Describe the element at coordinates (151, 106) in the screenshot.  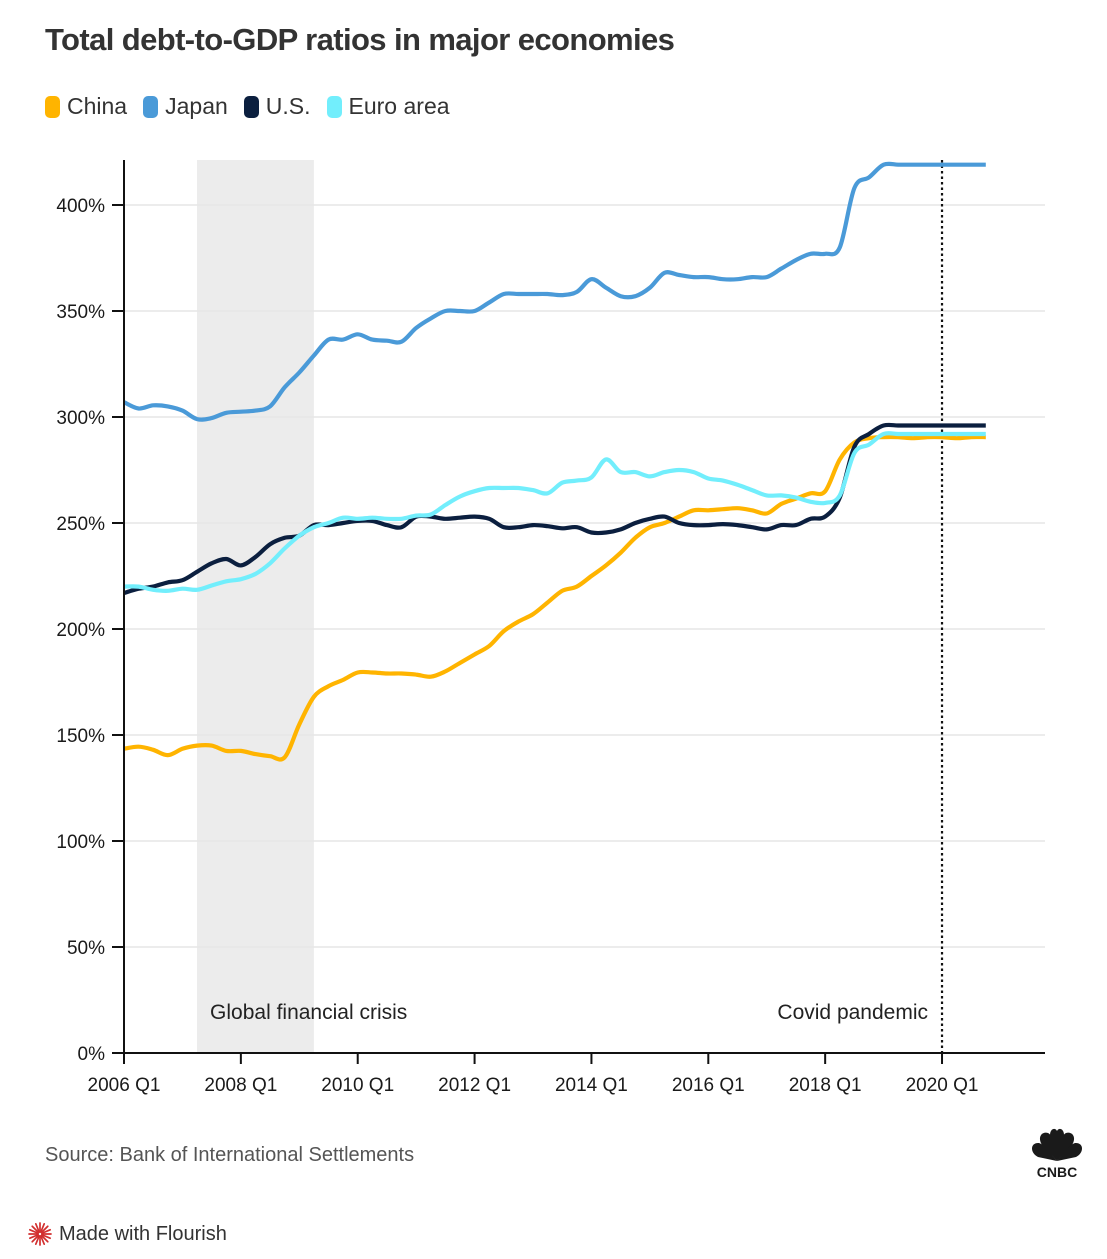
I see `legend-swatch-japan` at that location.